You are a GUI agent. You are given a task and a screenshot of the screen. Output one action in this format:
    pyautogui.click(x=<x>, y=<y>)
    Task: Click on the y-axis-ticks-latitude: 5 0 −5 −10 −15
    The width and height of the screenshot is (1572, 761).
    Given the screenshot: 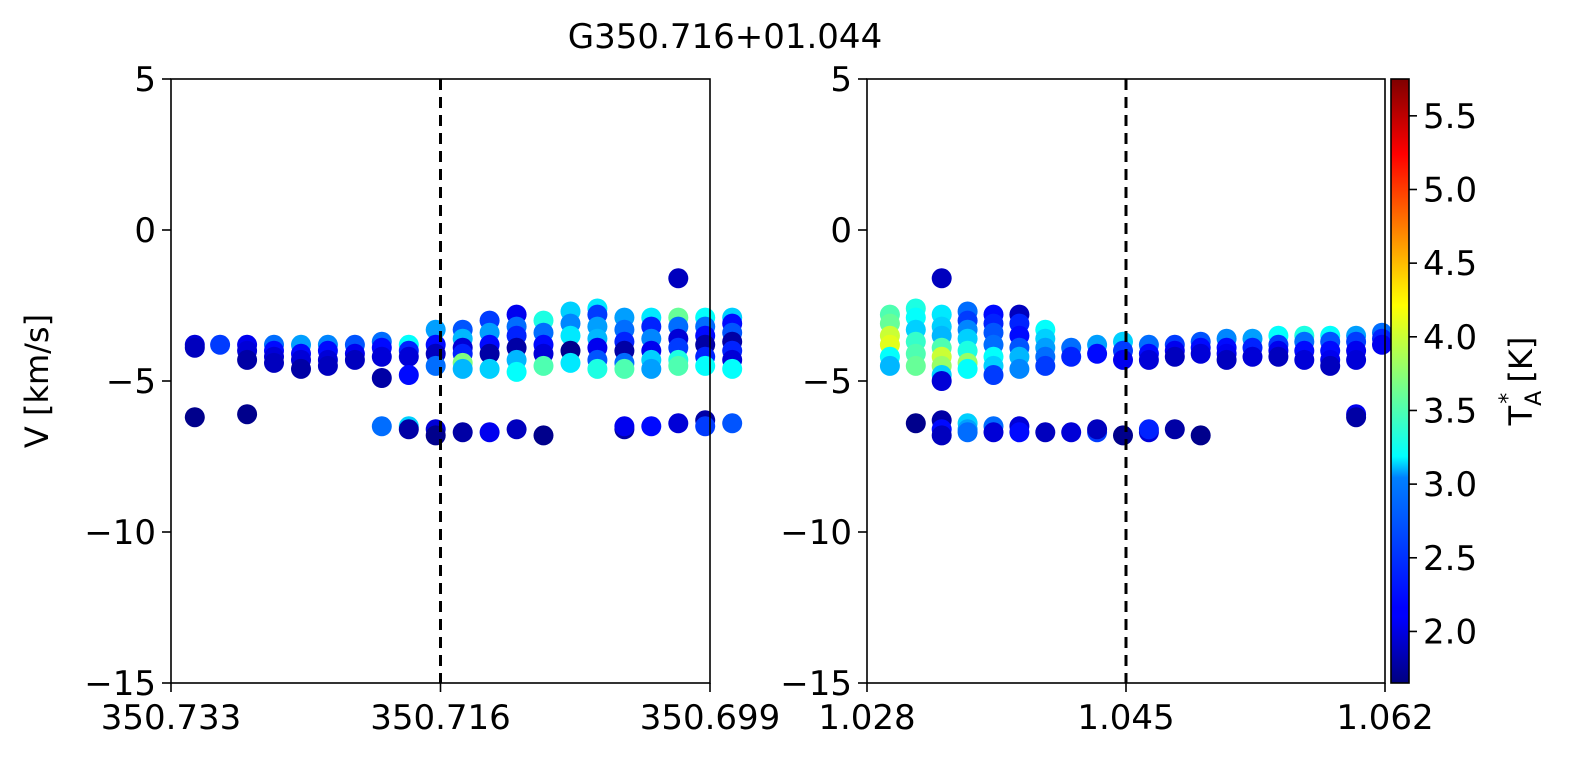 What is the action you would take?
    pyautogui.click(x=823, y=382)
    